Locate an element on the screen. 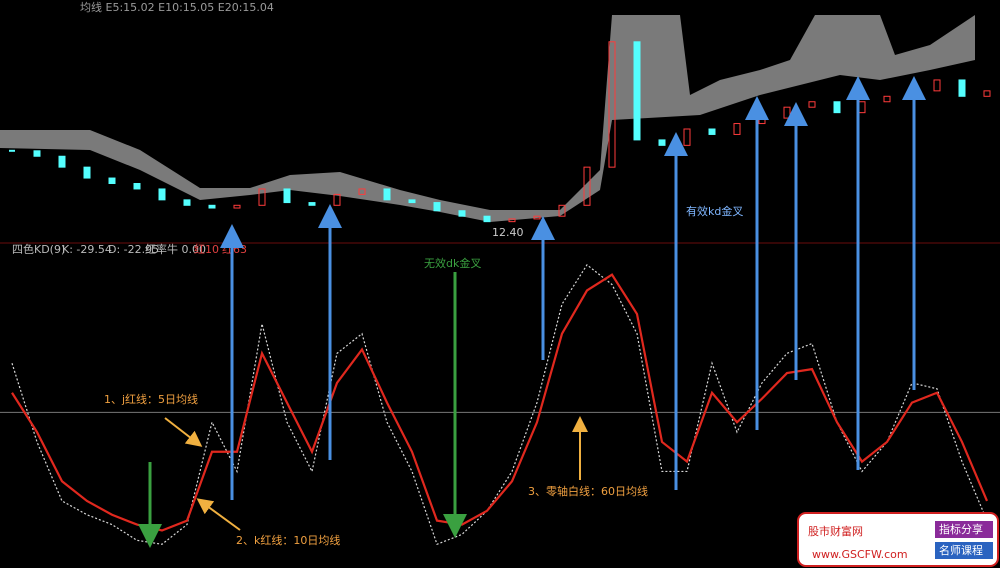 The width and height of the screenshot is (1000, 568). r1-value: 红10 is located at coordinates (206, 249).